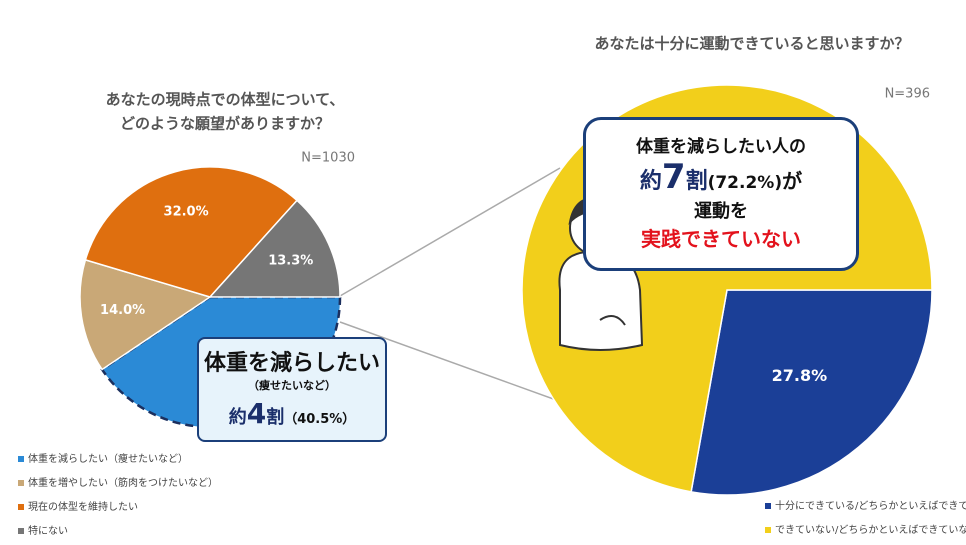  What do you see at coordinates (256, 413) in the screenshot?
I see `callout-number: 4` at bounding box center [256, 413].